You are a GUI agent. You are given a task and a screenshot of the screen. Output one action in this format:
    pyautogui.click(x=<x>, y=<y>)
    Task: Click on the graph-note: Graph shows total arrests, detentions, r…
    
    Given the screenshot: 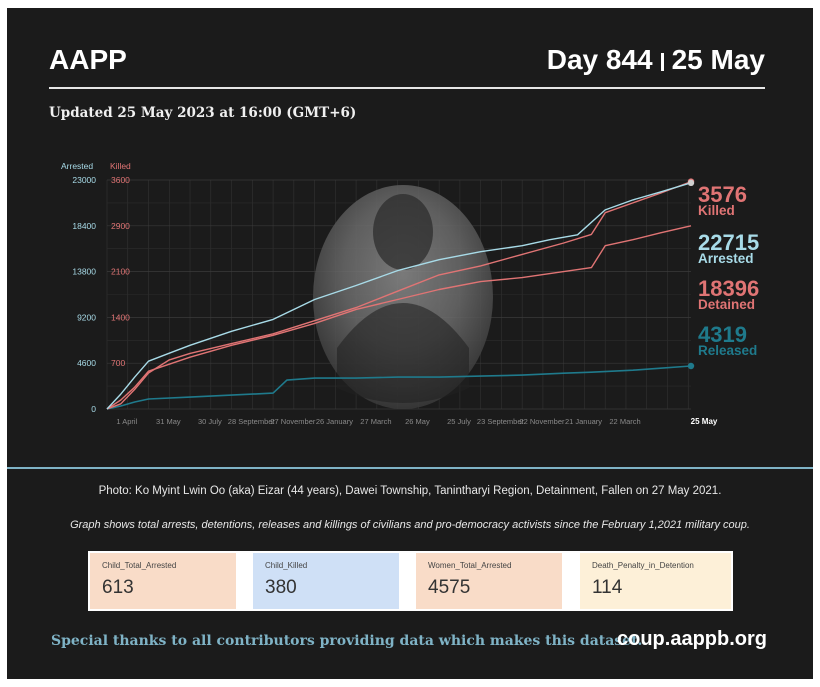 What is the action you would take?
    pyautogui.click(x=410, y=525)
    